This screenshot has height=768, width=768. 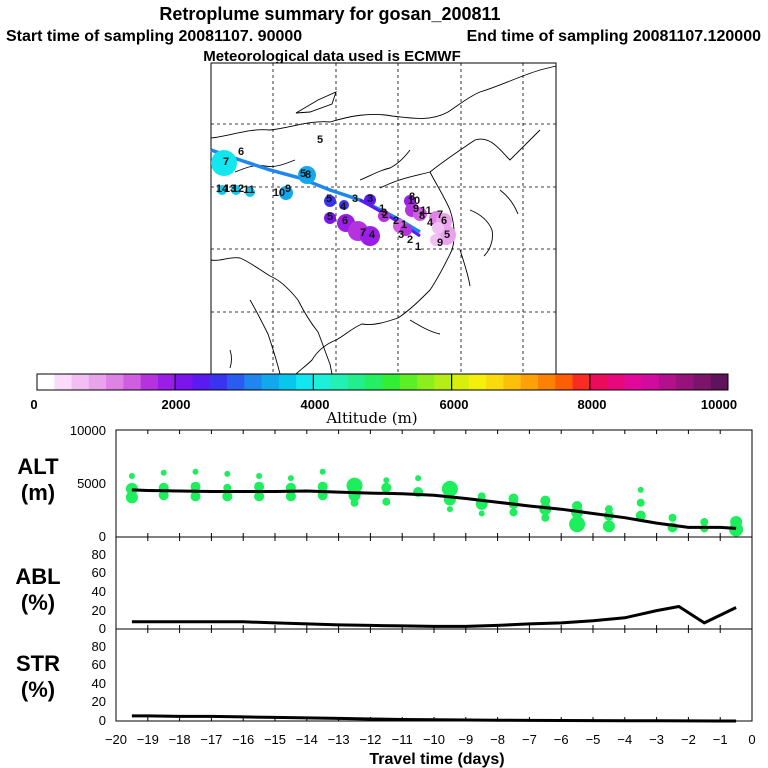 What do you see at coordinates (329, 14) in the screenshot?
I see `figure-title: Retroplume summary for gosan_200811` at bounding box center [329, 14].